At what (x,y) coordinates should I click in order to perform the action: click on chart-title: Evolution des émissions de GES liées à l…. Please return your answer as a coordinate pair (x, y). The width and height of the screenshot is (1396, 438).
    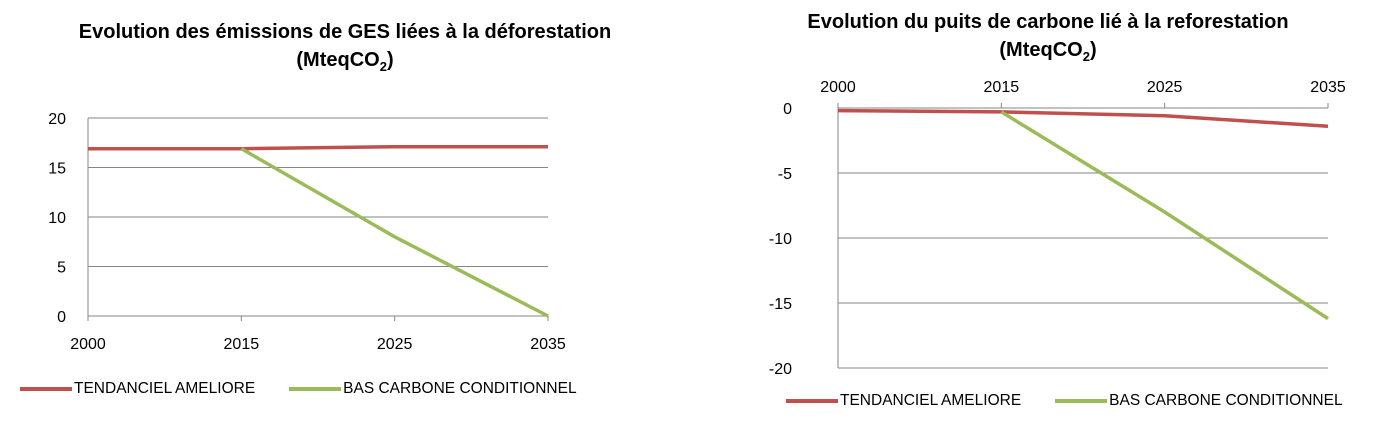
    Looking at the image, I should click on (345, 49).